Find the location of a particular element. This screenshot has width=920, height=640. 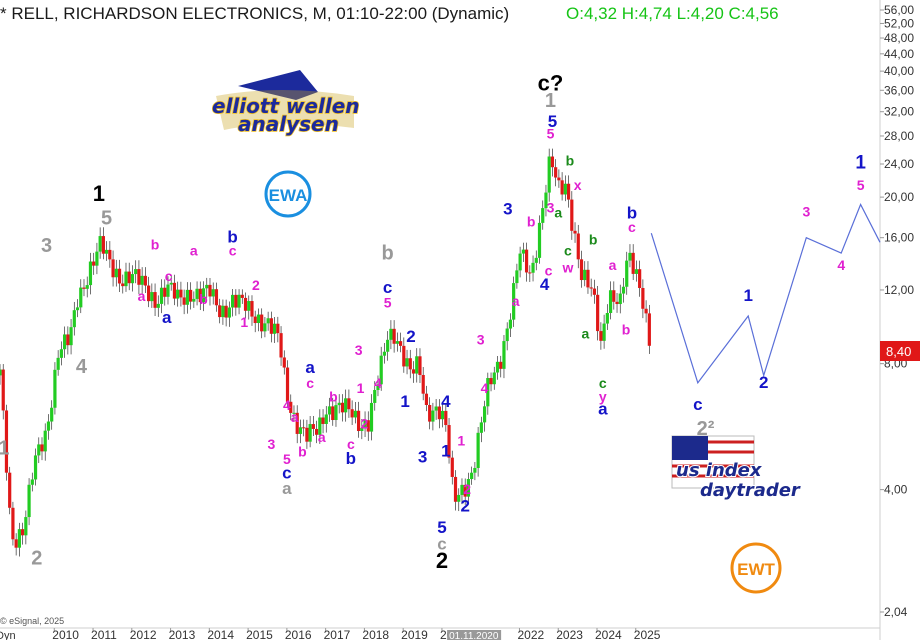

svg-text: EWT is located at coordinates (756, 569).